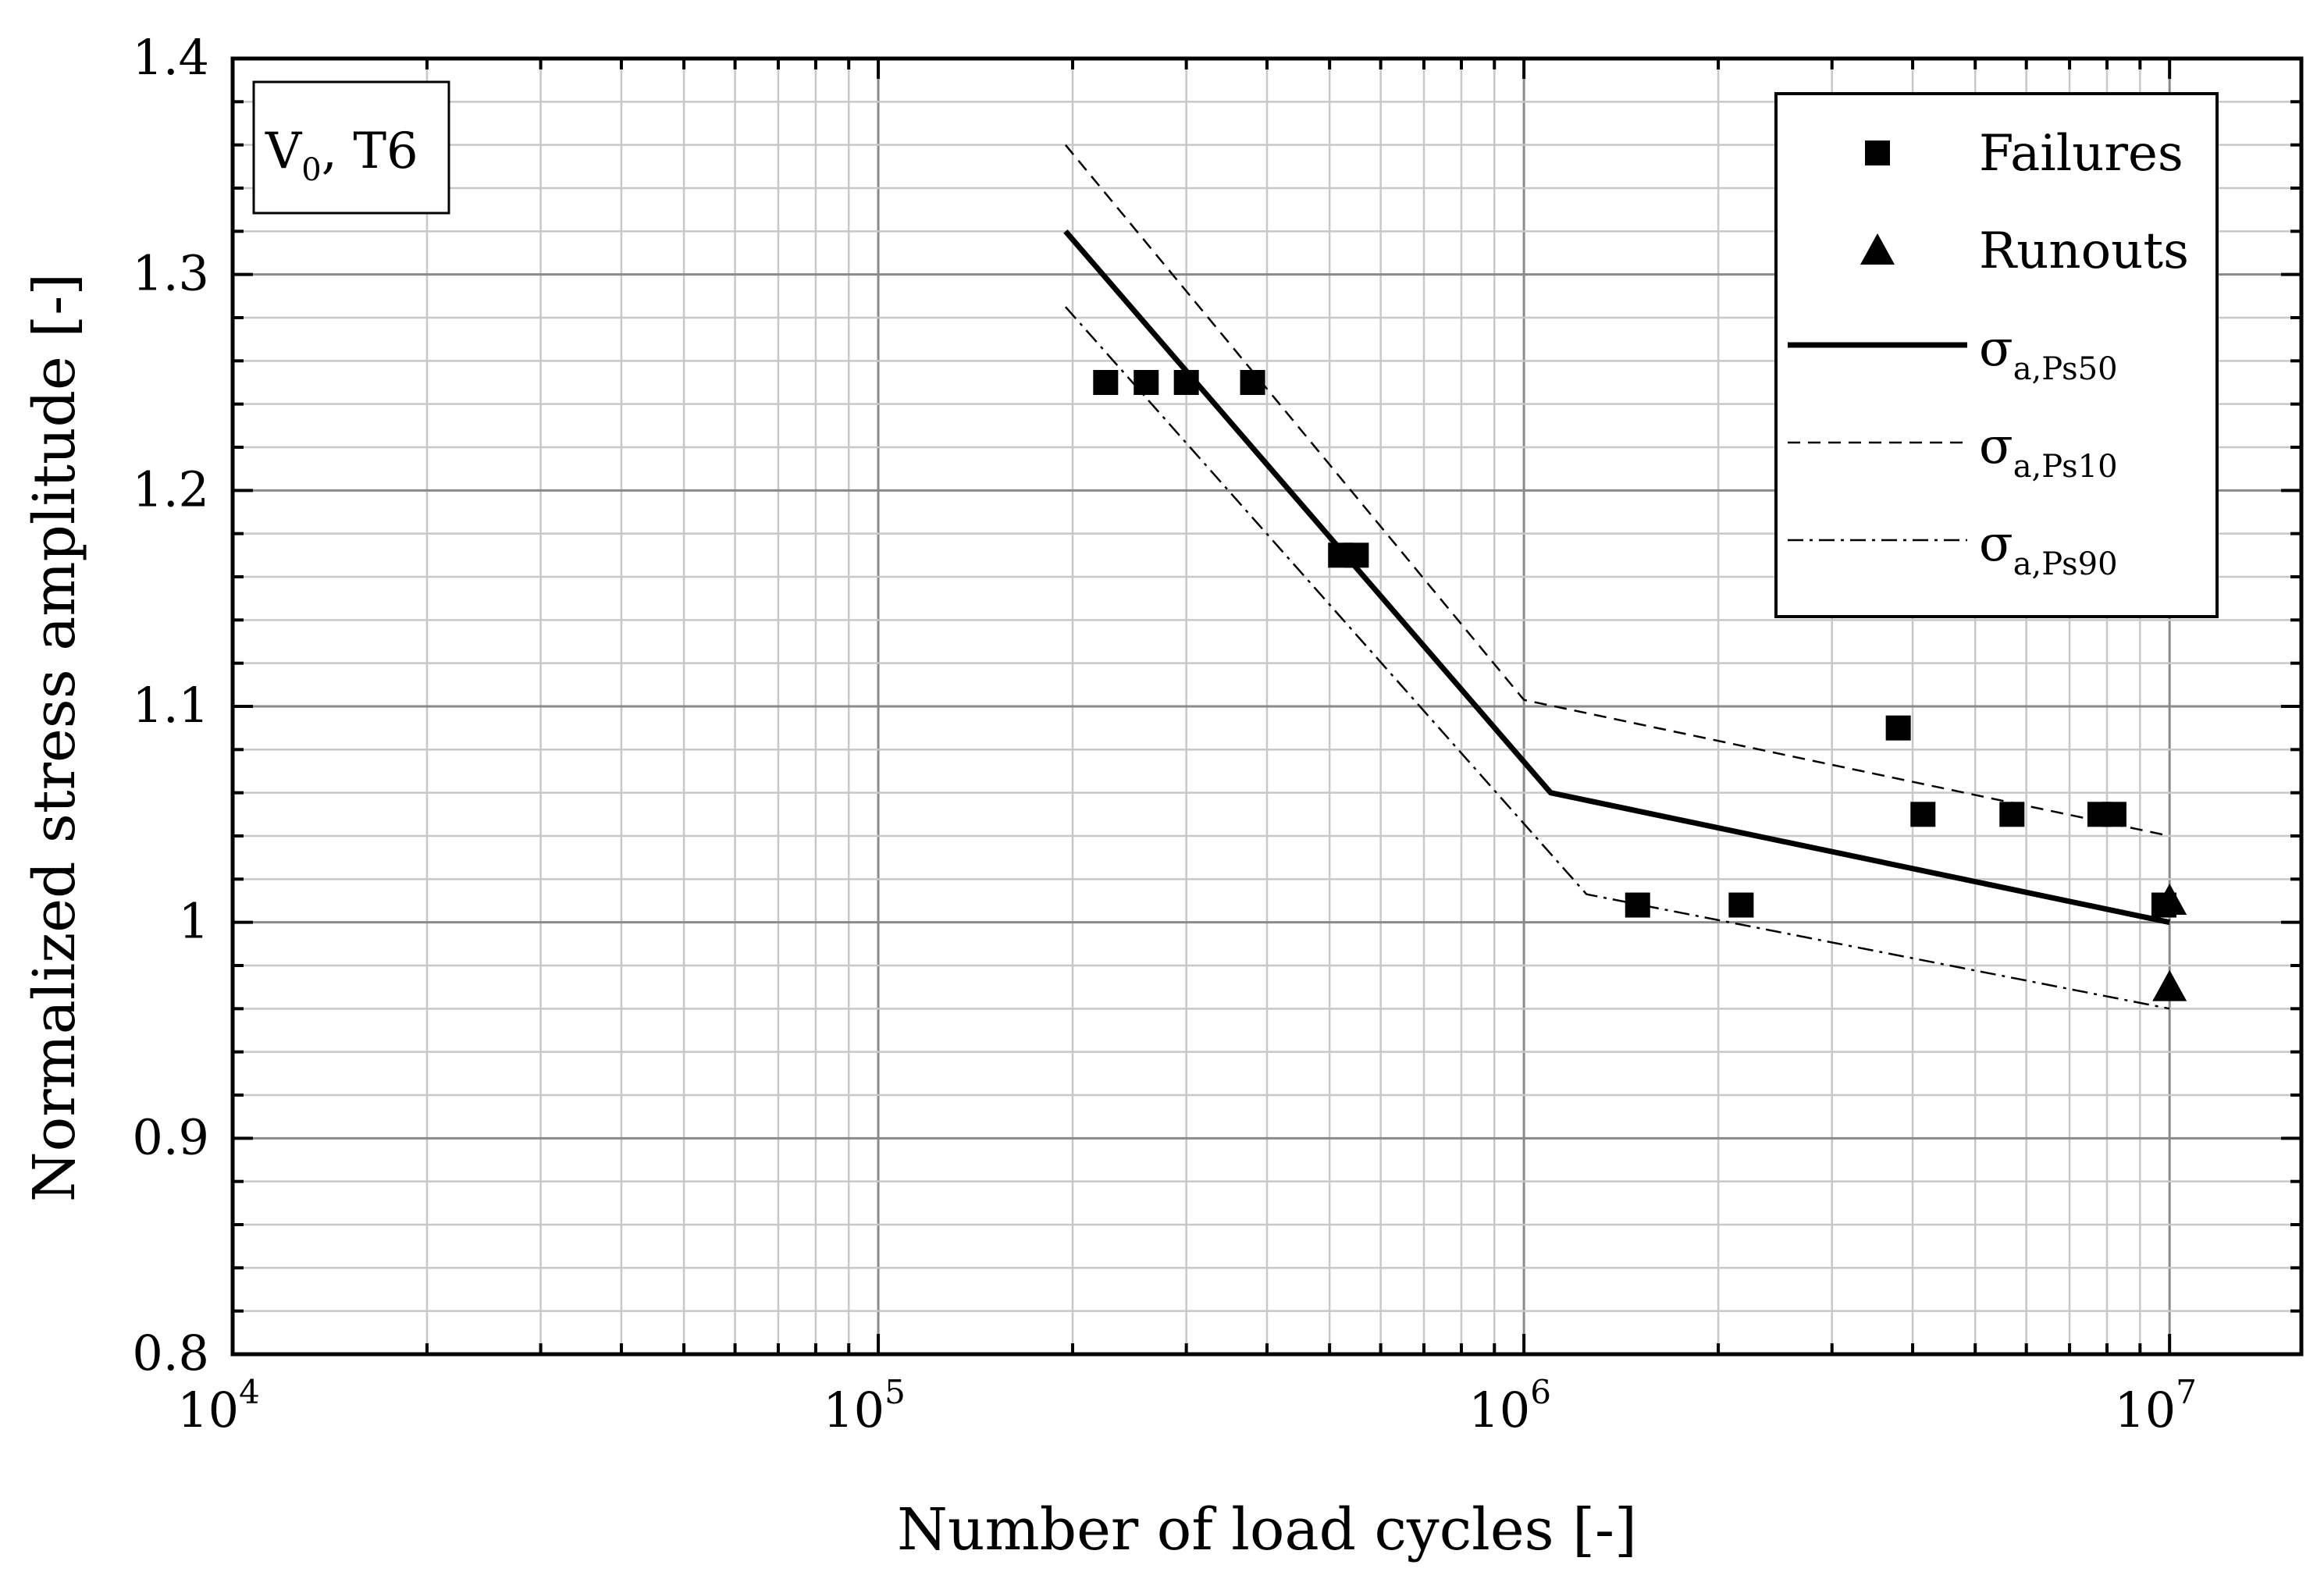  What do you see at coordinates (170, 1136) in the screenshot?
I see `y-tick-label: 0.9` at bounding box center [170, 1136].